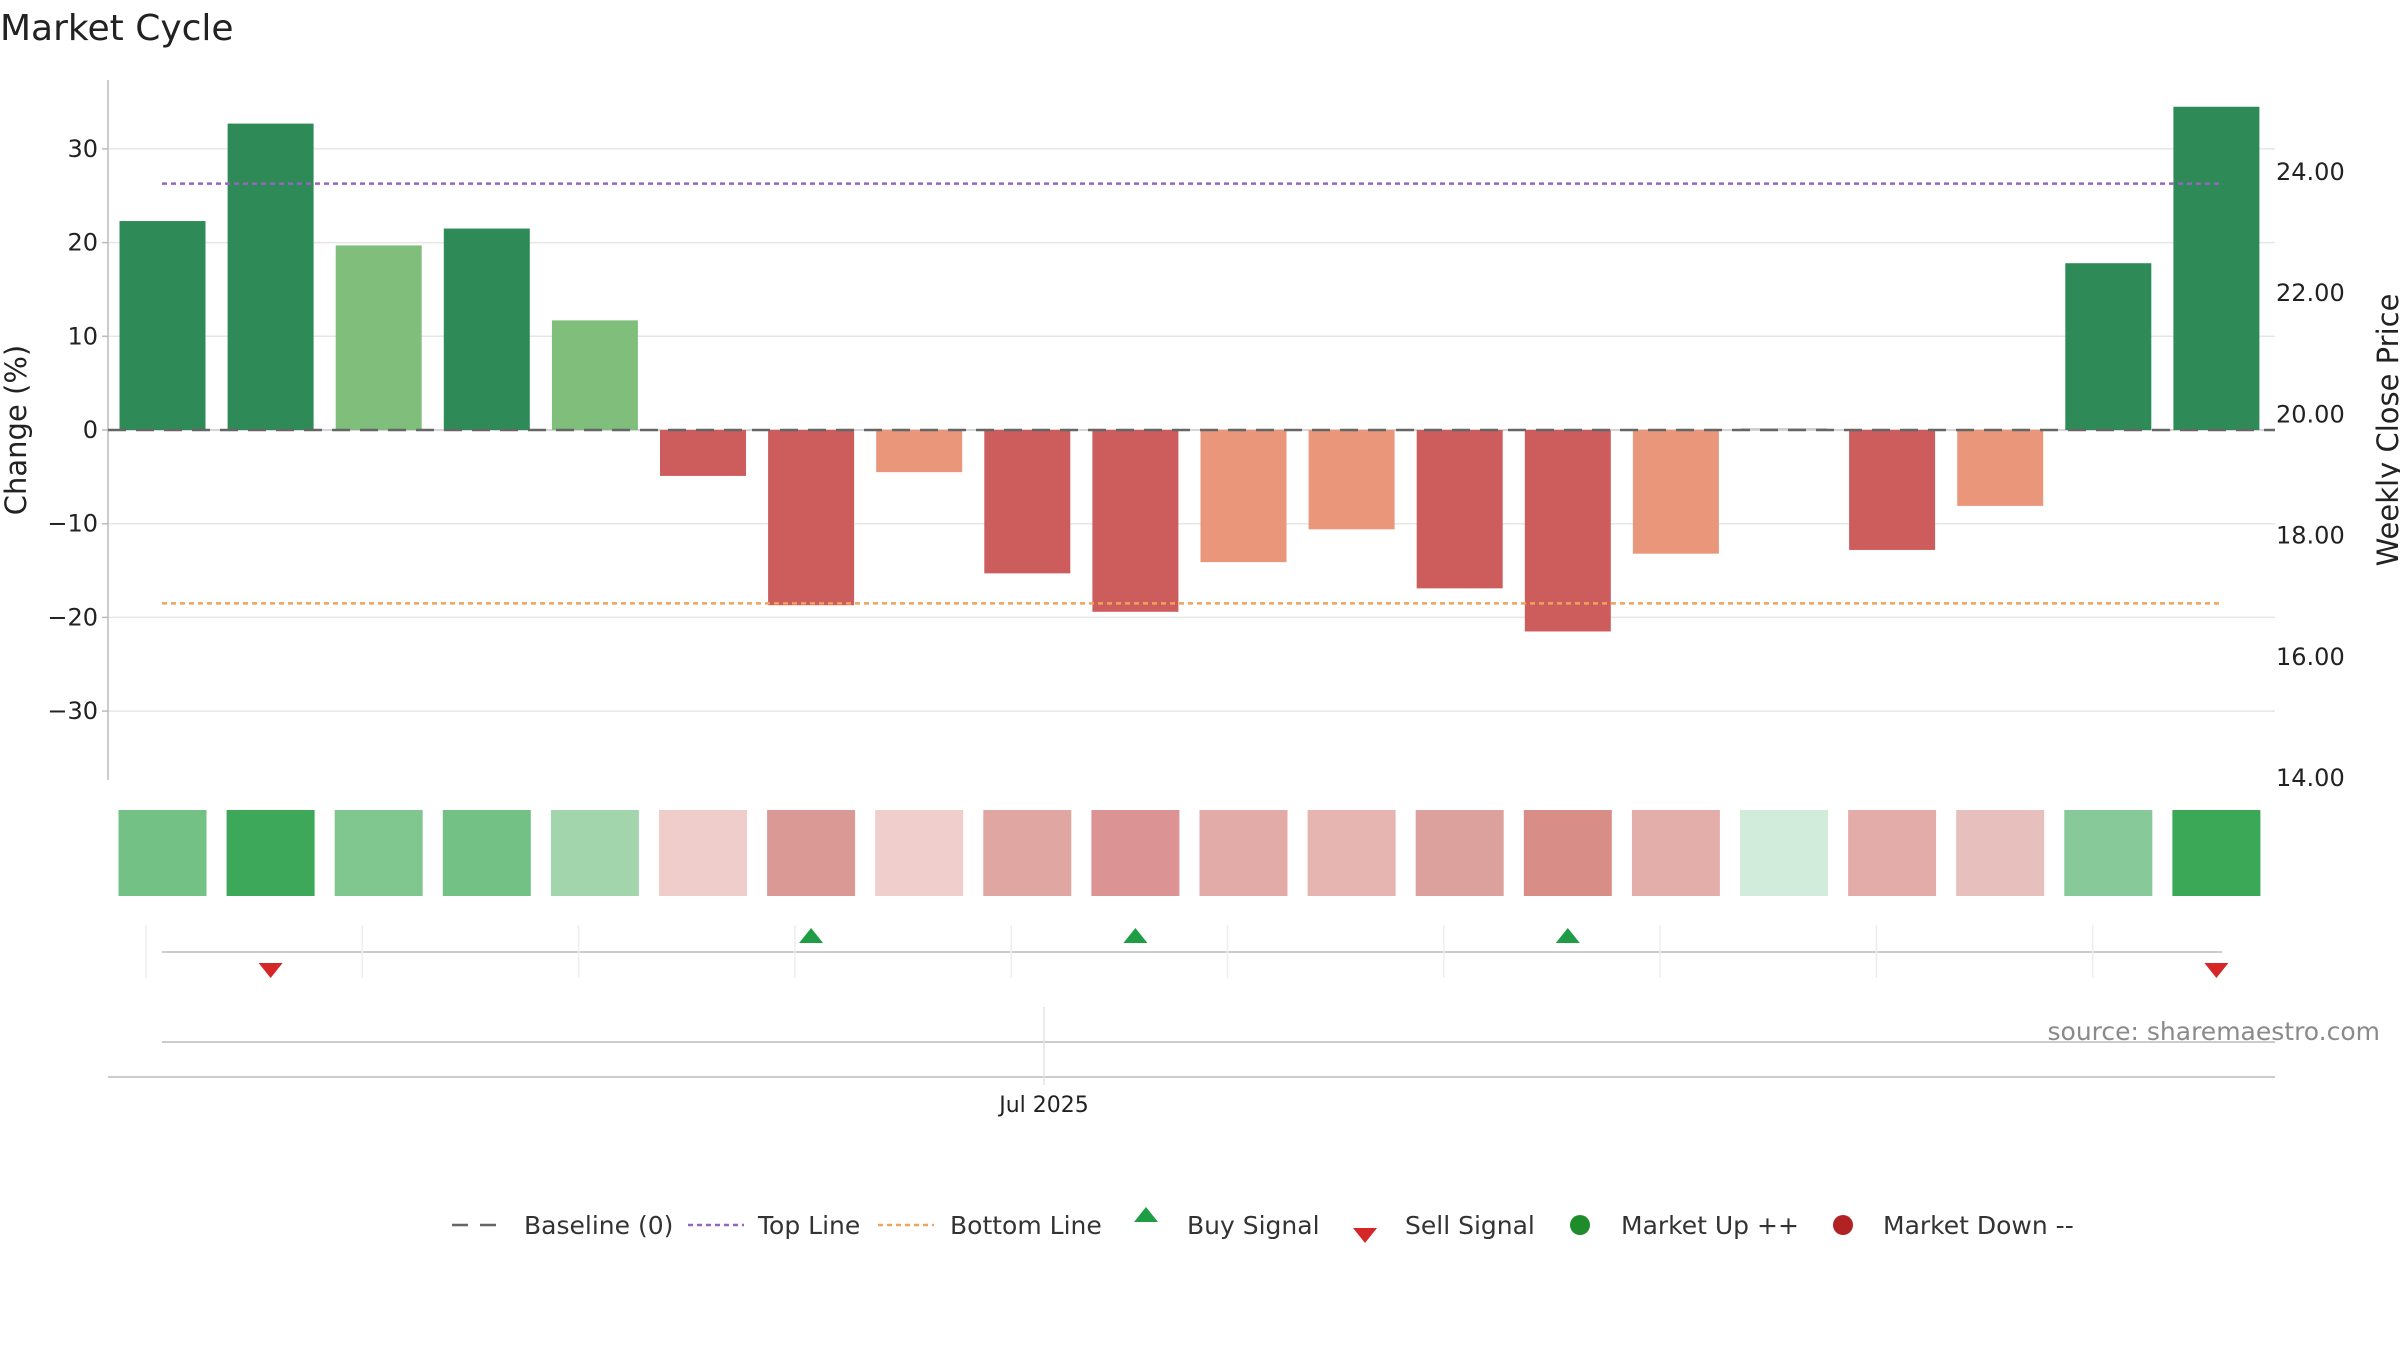 The width and height of the screenshot is (2400, 1350). What do you see at coordinates (1043, 1105) in the screenshot?
I see `x-tick-label: Jul 2025` at bounding box center [1043, 1105].